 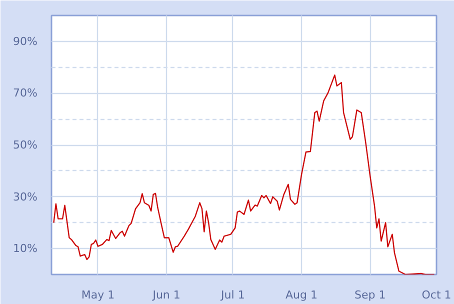 I want to click on x-tick-label: Jun 1, so click(x=166, y=295).